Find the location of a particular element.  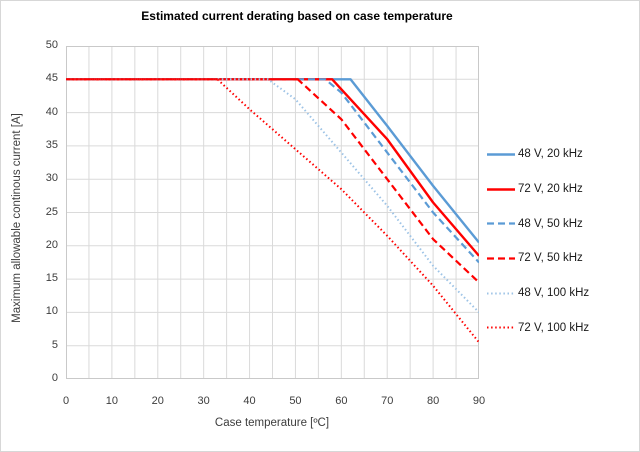

y-tick-label: 5 is located at coordinates (54, 344).